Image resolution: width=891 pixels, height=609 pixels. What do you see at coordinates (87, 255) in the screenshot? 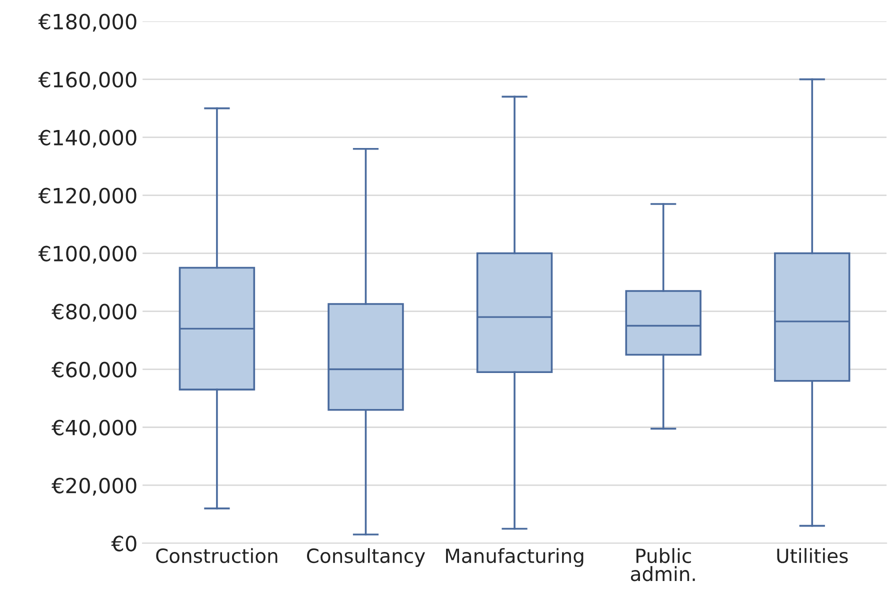
I see `y-tick-label: €100,000` at bounding box center [87, 255].